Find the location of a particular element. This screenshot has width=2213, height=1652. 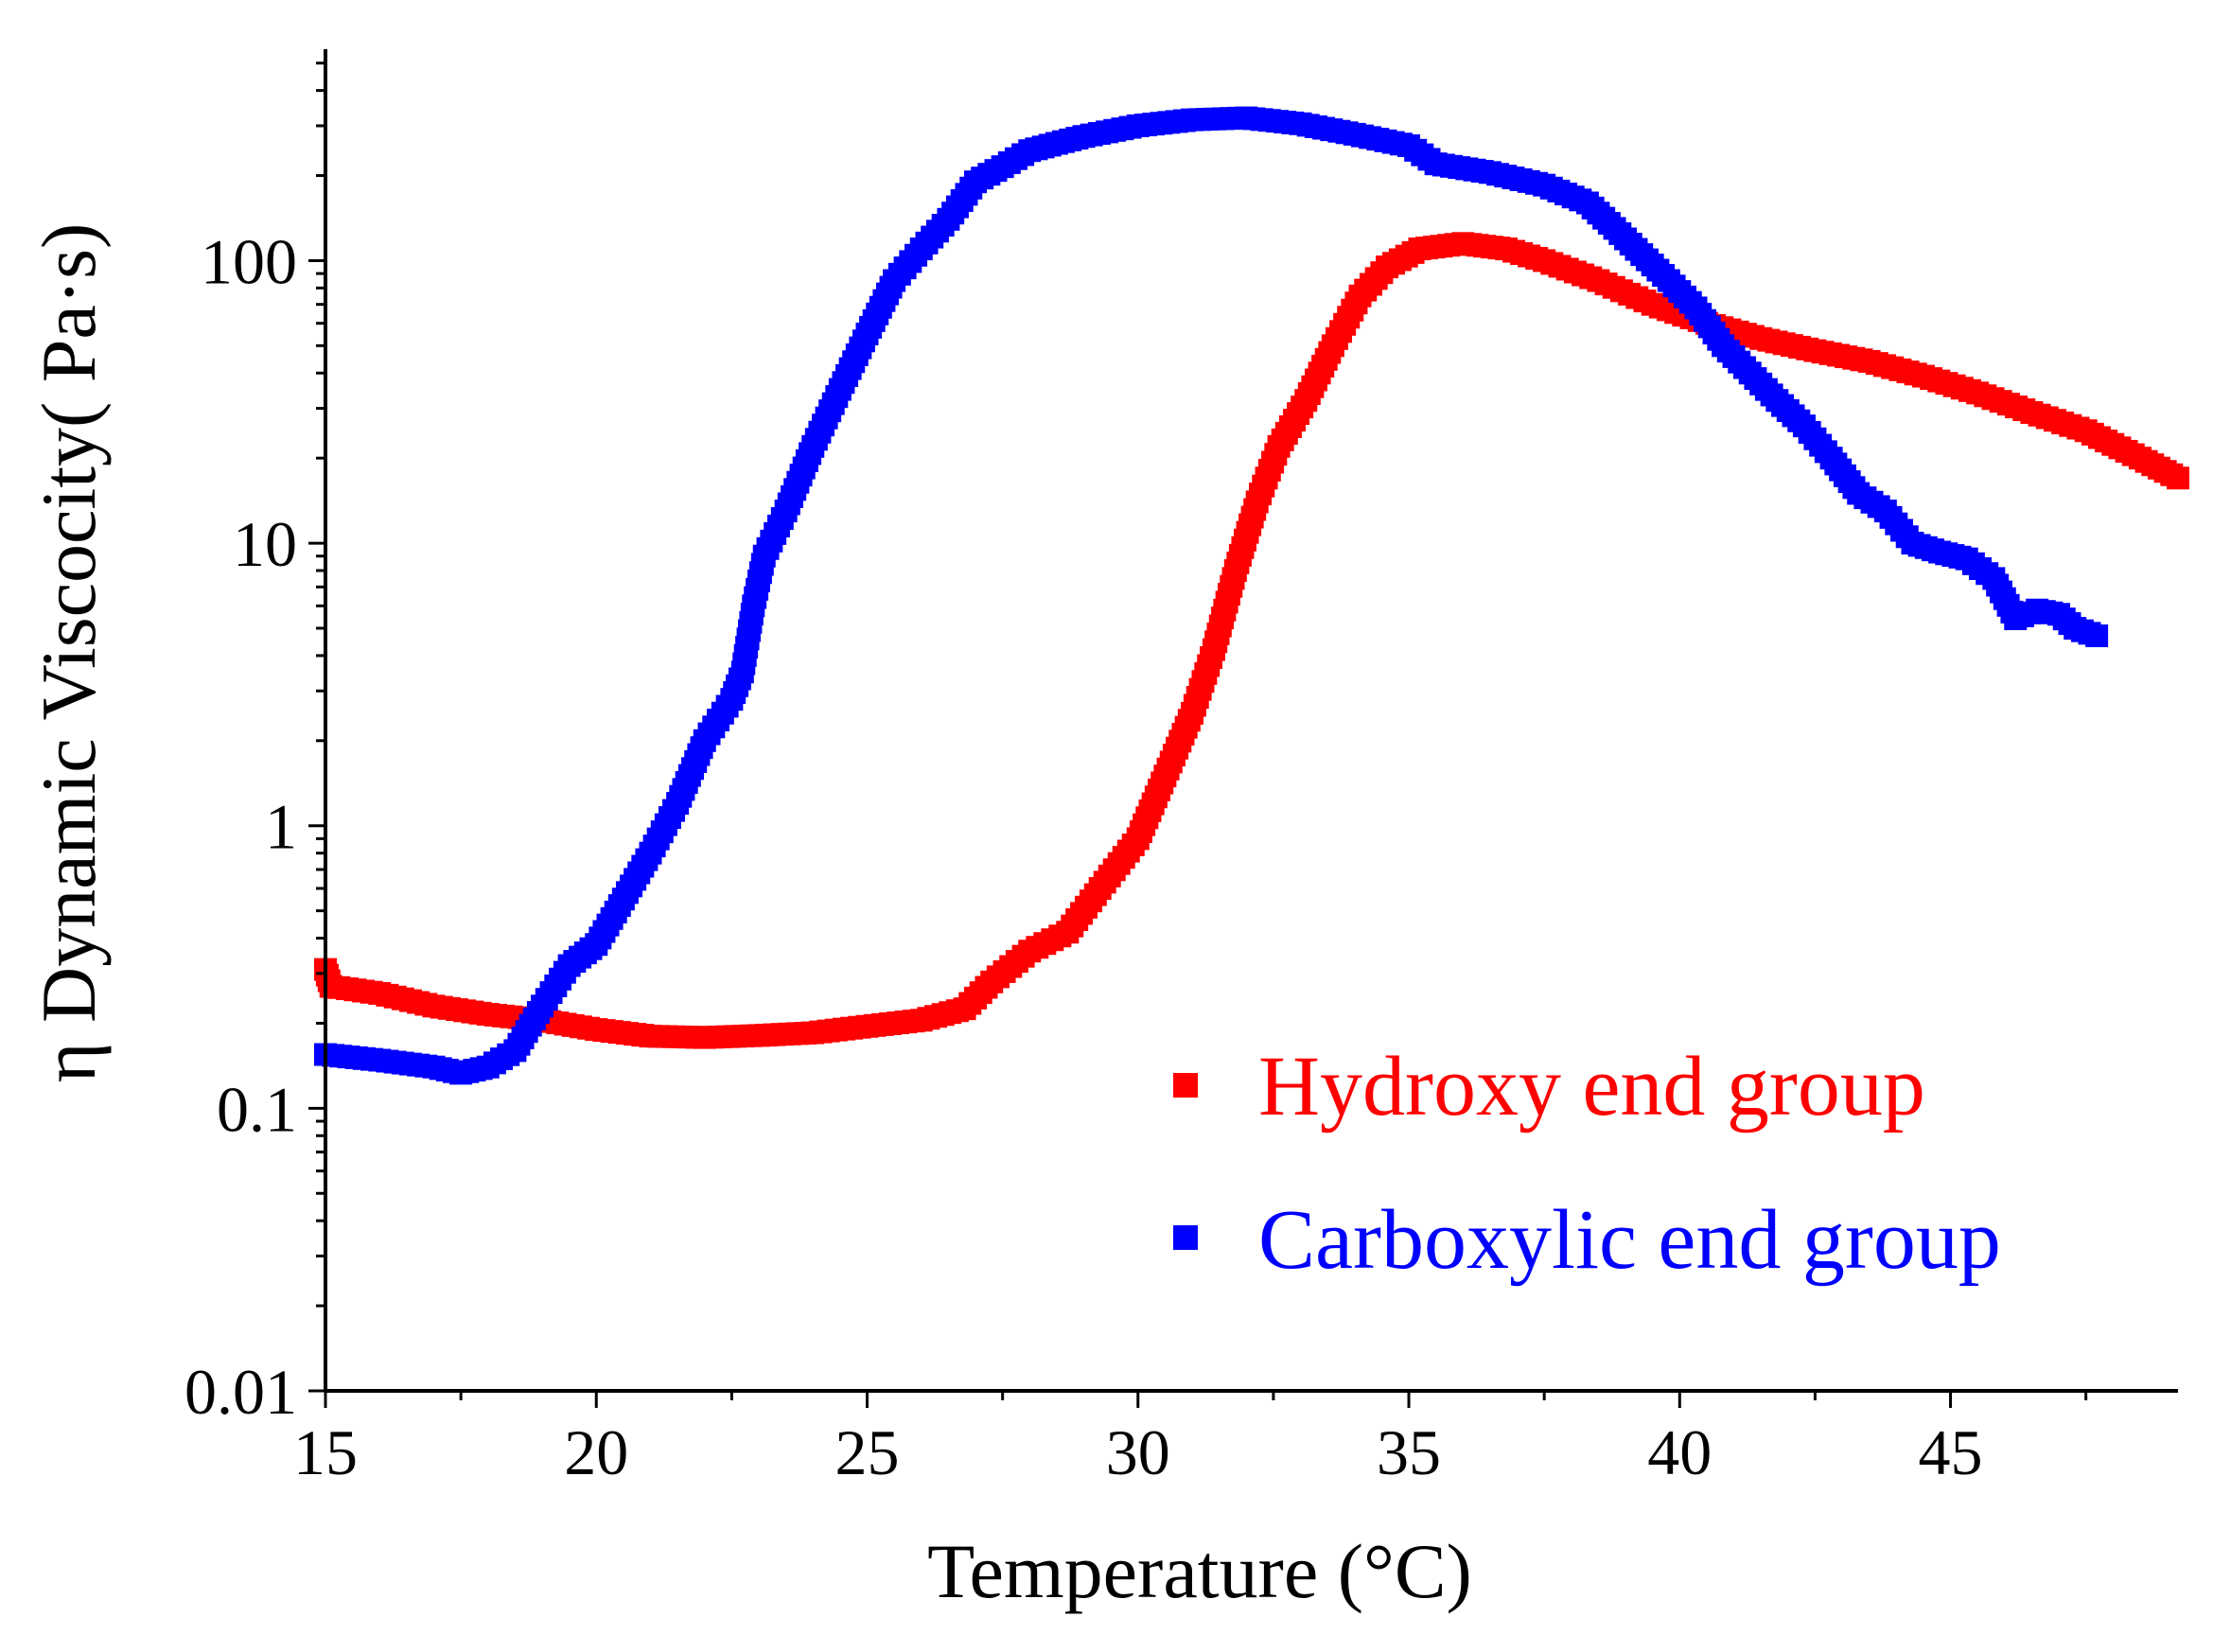

x-tick-label: 40 is located at coordinates (1679, 1452).